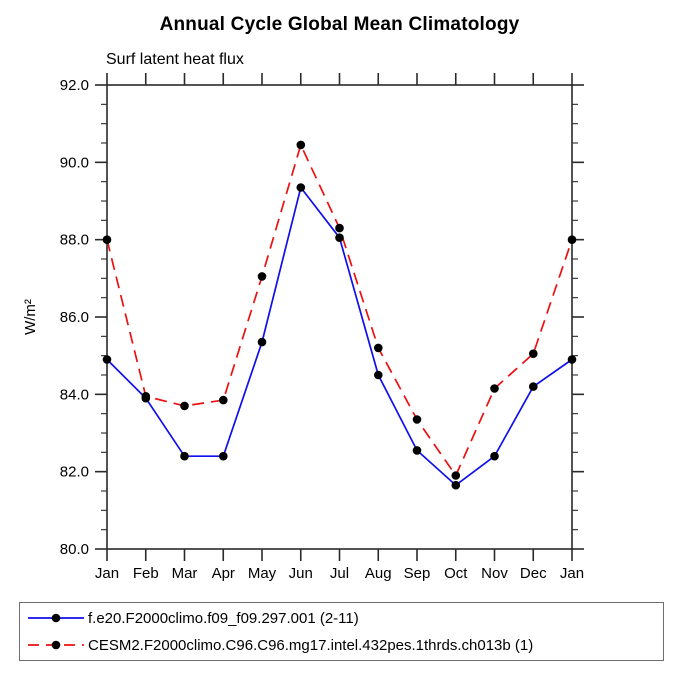 The height and width of the screenshot is (682, 682). What do you see at coordinates (223, 573) in the screenshot?
I see `x-tick-label: Apr` at bounding box center [223, 573].